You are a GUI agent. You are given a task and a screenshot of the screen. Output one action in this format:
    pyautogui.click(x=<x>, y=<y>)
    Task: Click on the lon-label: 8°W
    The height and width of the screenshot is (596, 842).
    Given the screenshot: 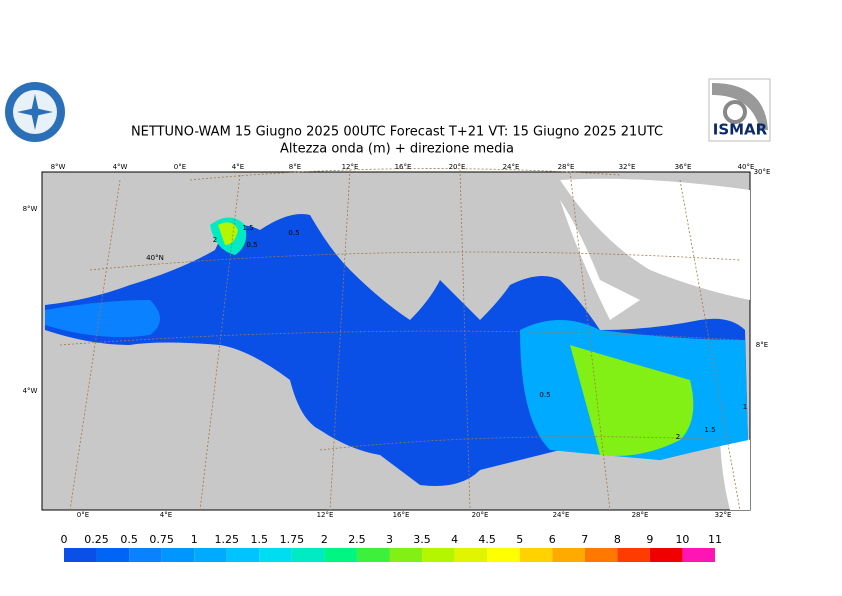 What is the action you would take?
    pyautogui.click(x=58, y=167)
    